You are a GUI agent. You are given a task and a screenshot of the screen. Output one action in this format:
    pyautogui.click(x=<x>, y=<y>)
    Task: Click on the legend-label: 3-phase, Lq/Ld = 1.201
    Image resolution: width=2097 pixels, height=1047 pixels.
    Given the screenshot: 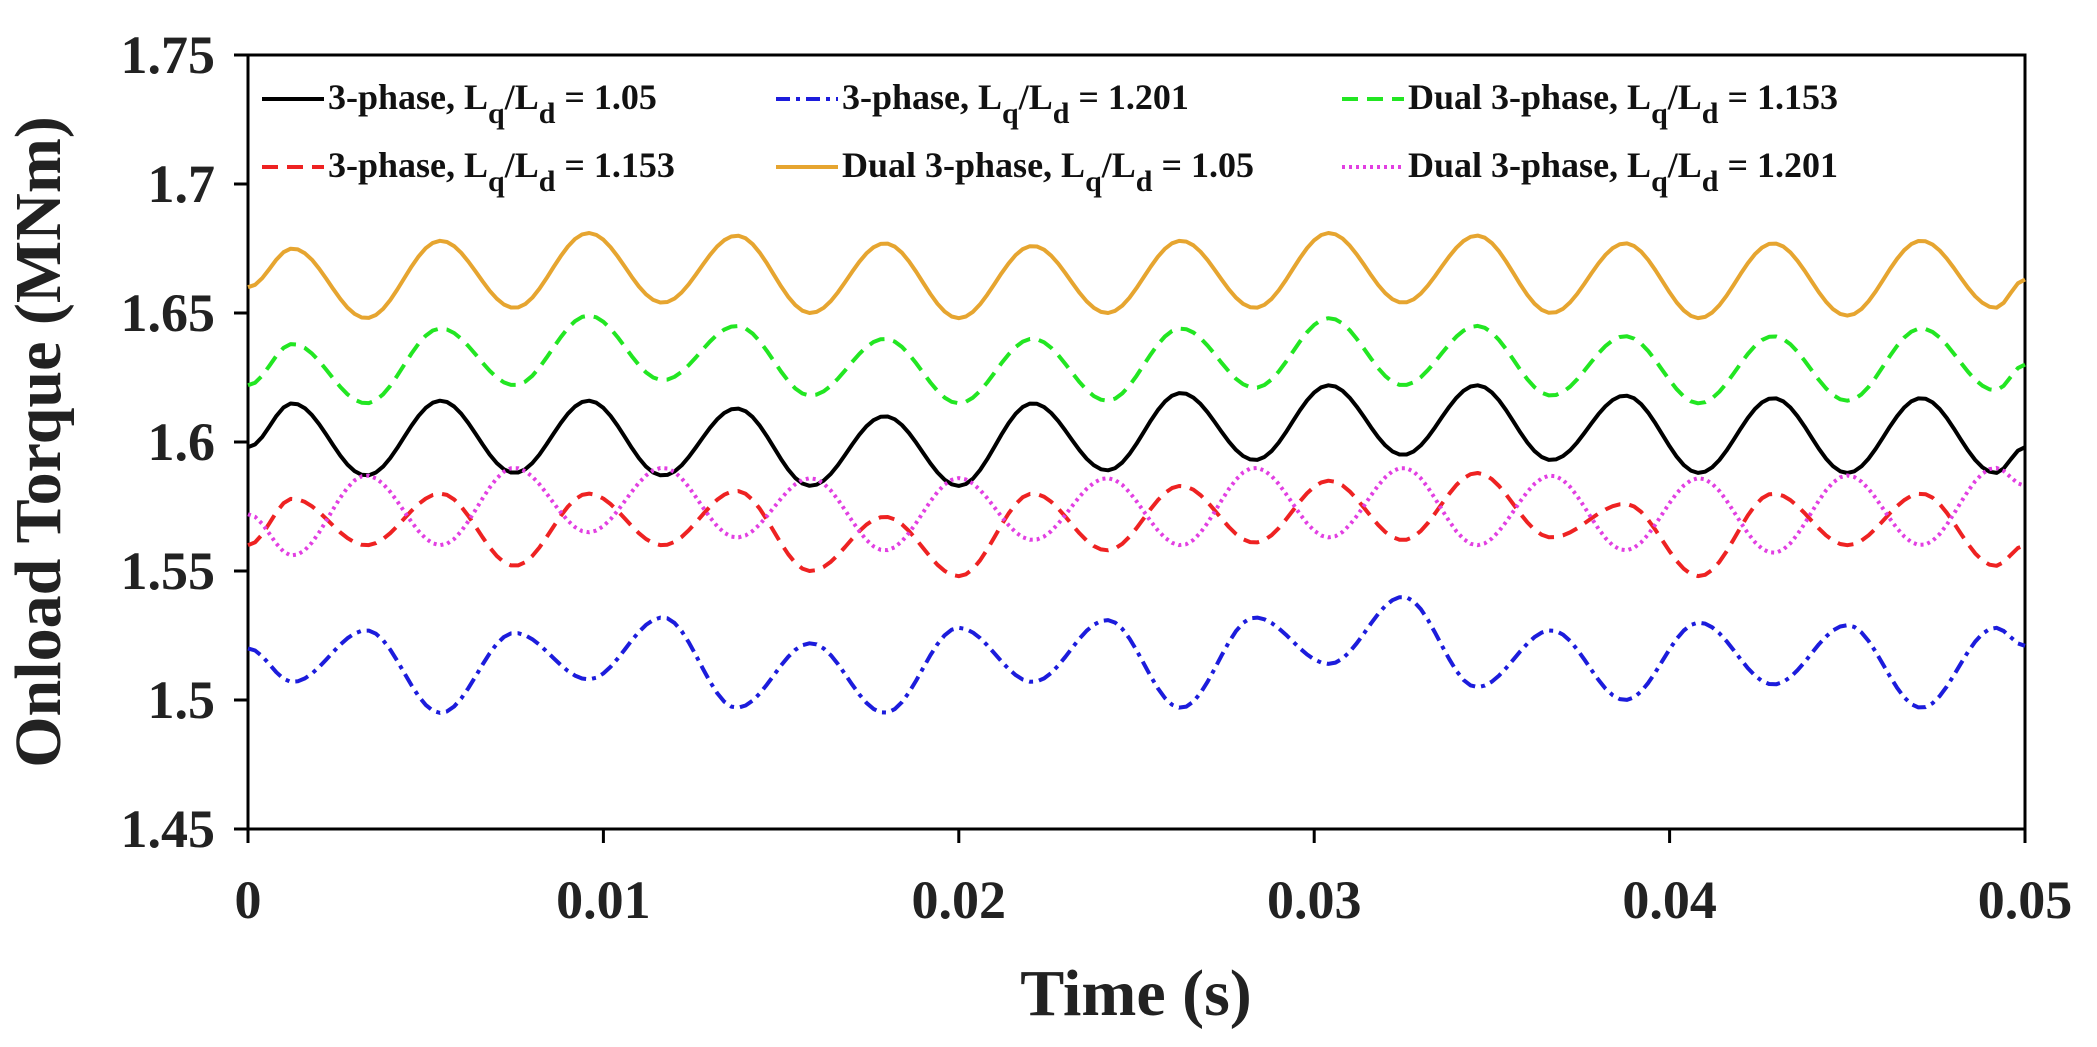 What is the action you would take?
    pyautogui.click(x=1015, y=103)
    